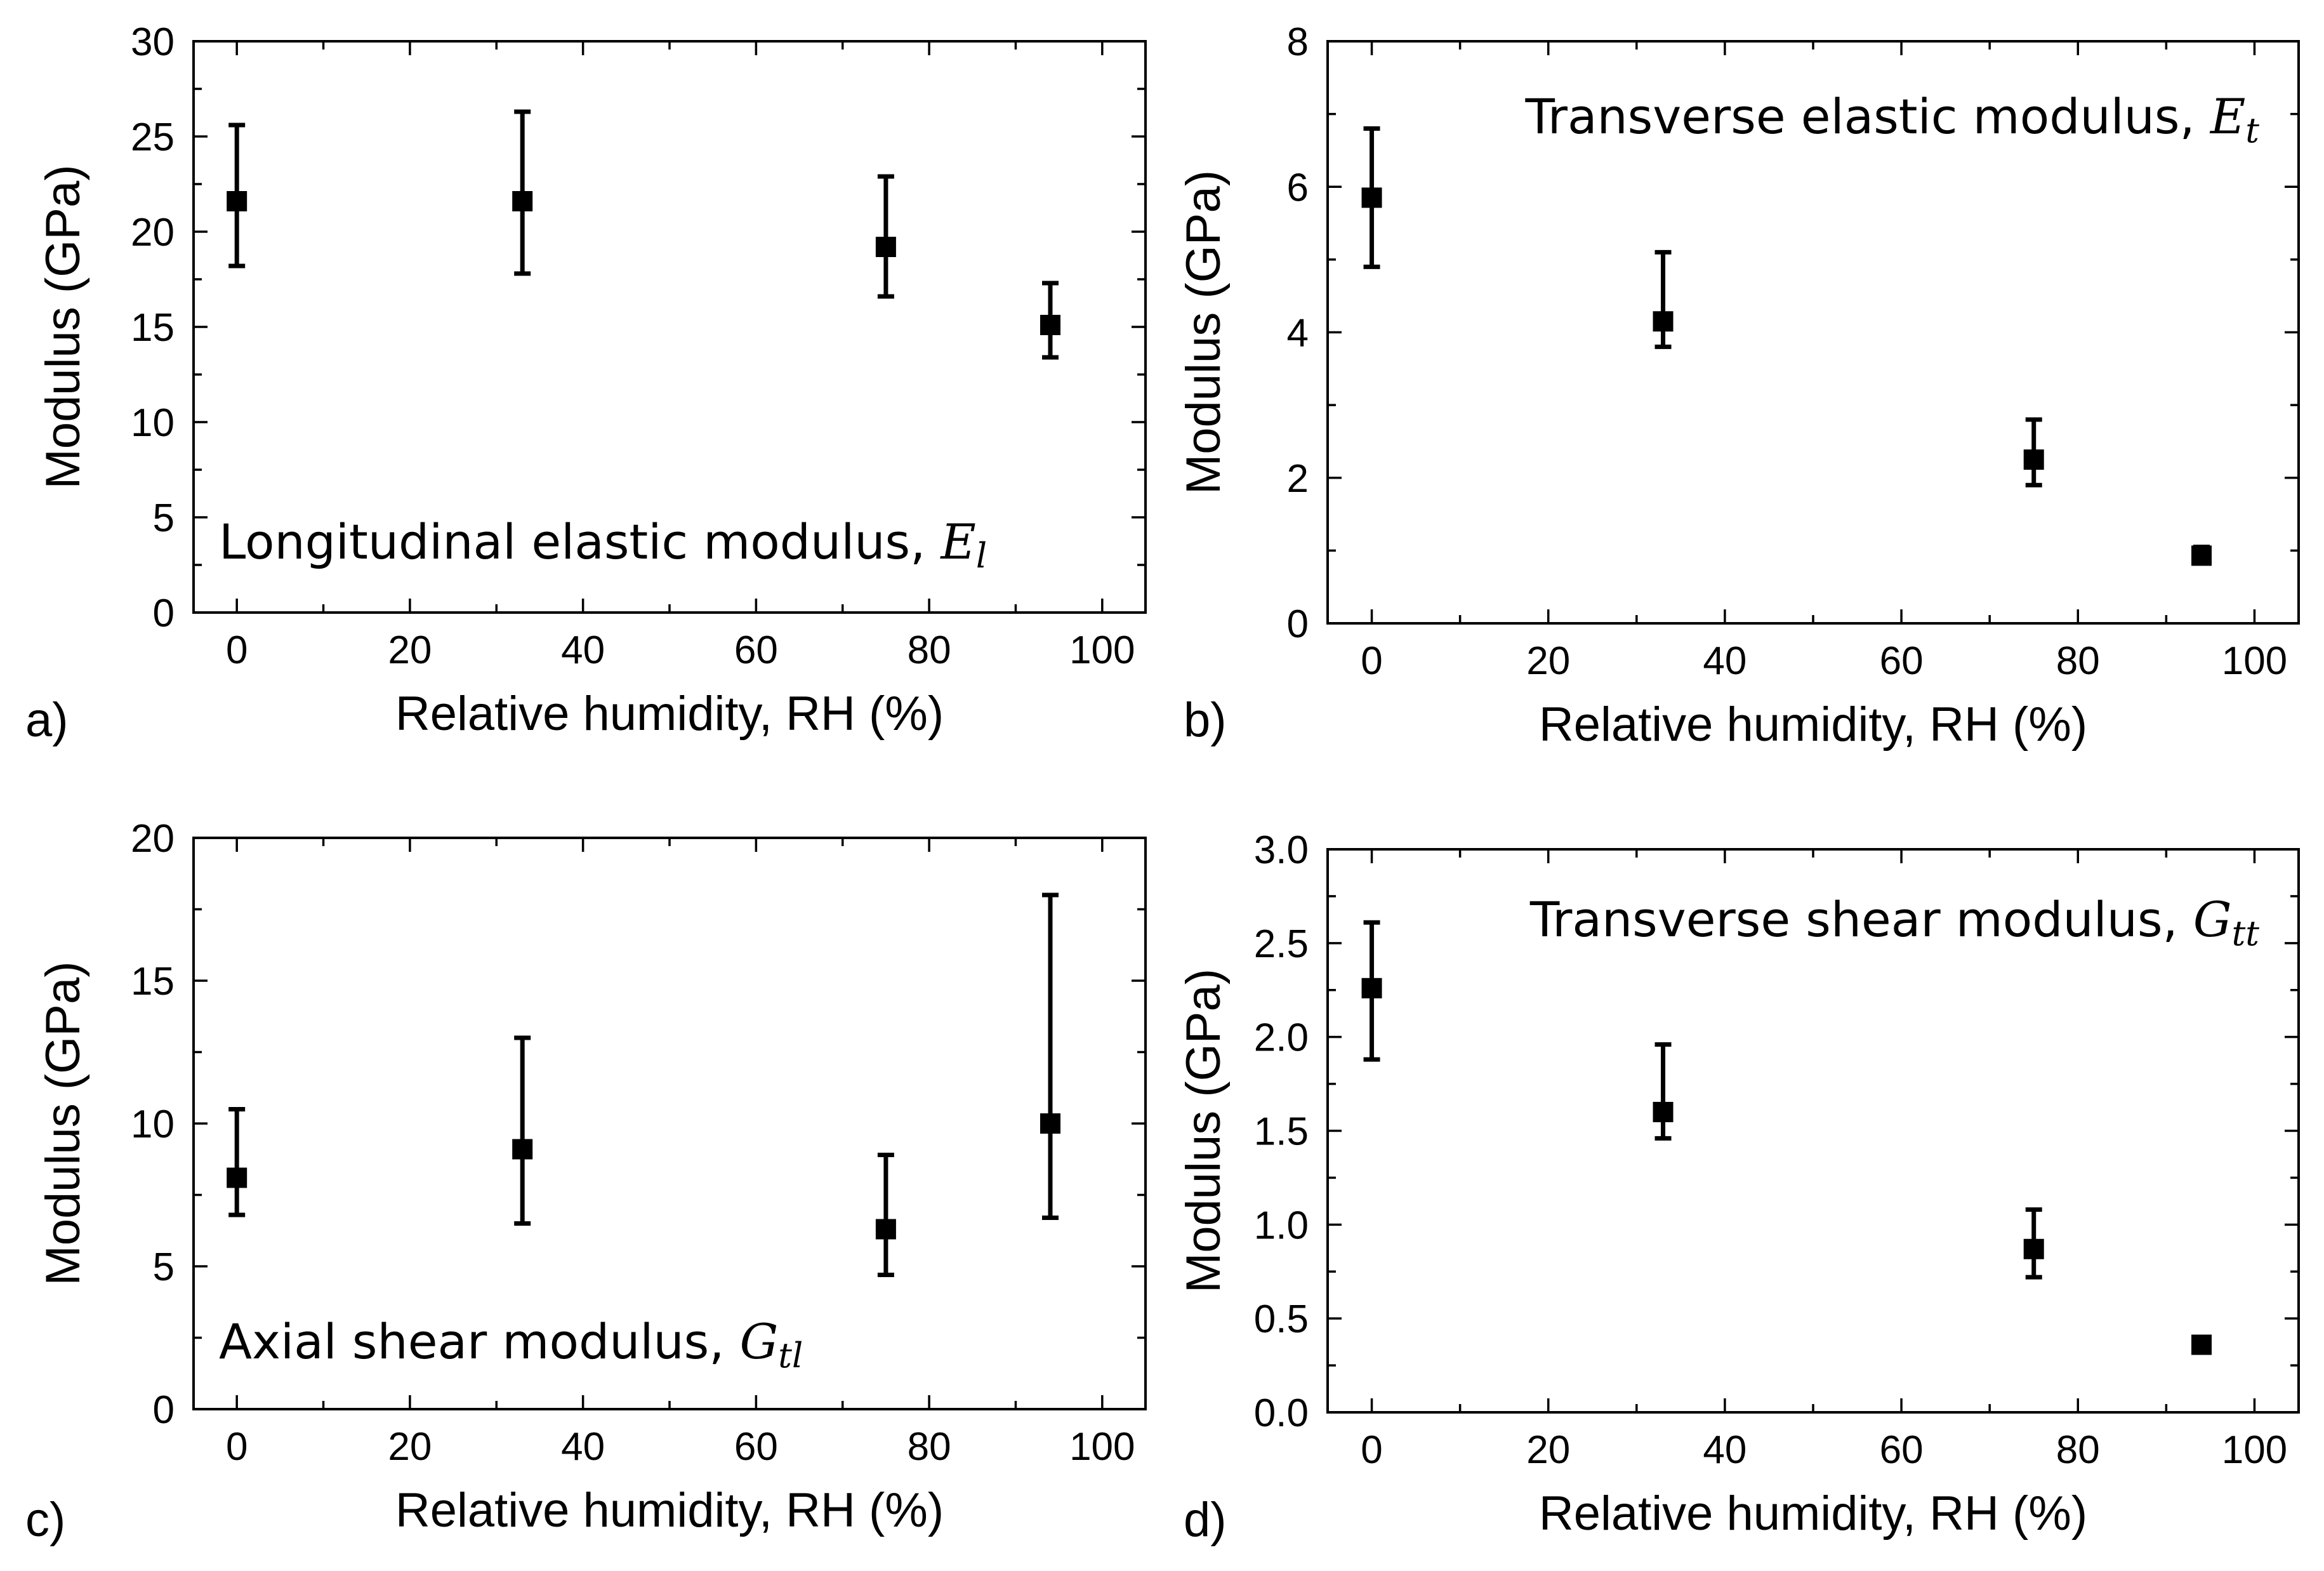 The height and width of the screenshot is (1571, 2324). I want to click on panel-tag: c), so click(45, 1520).